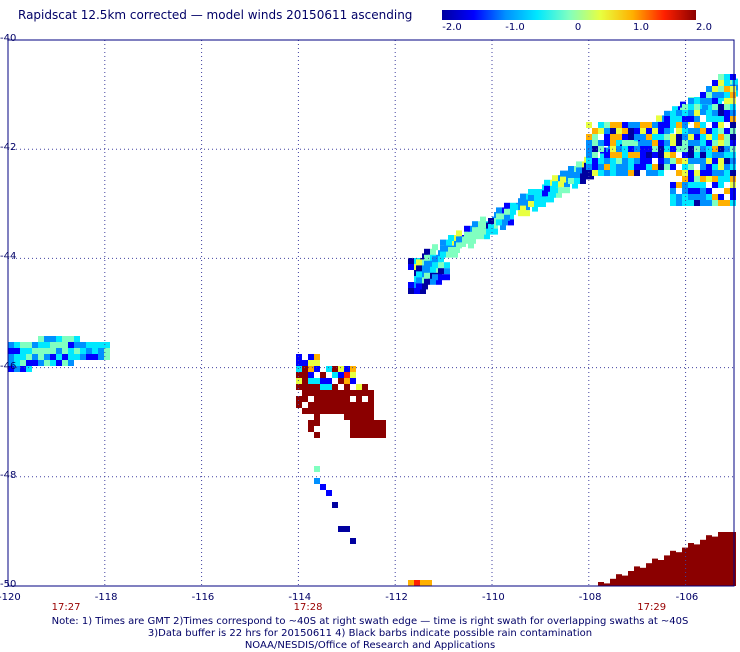 The image size is (740, 652). I want to click on lat-tick-label: -42, so click(8, 148).